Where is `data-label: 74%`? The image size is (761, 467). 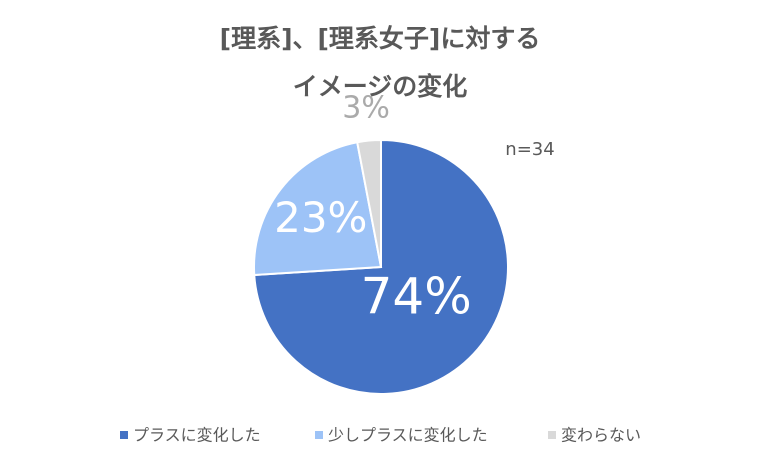
data-label: 74% is located at coordinates (416, 297).